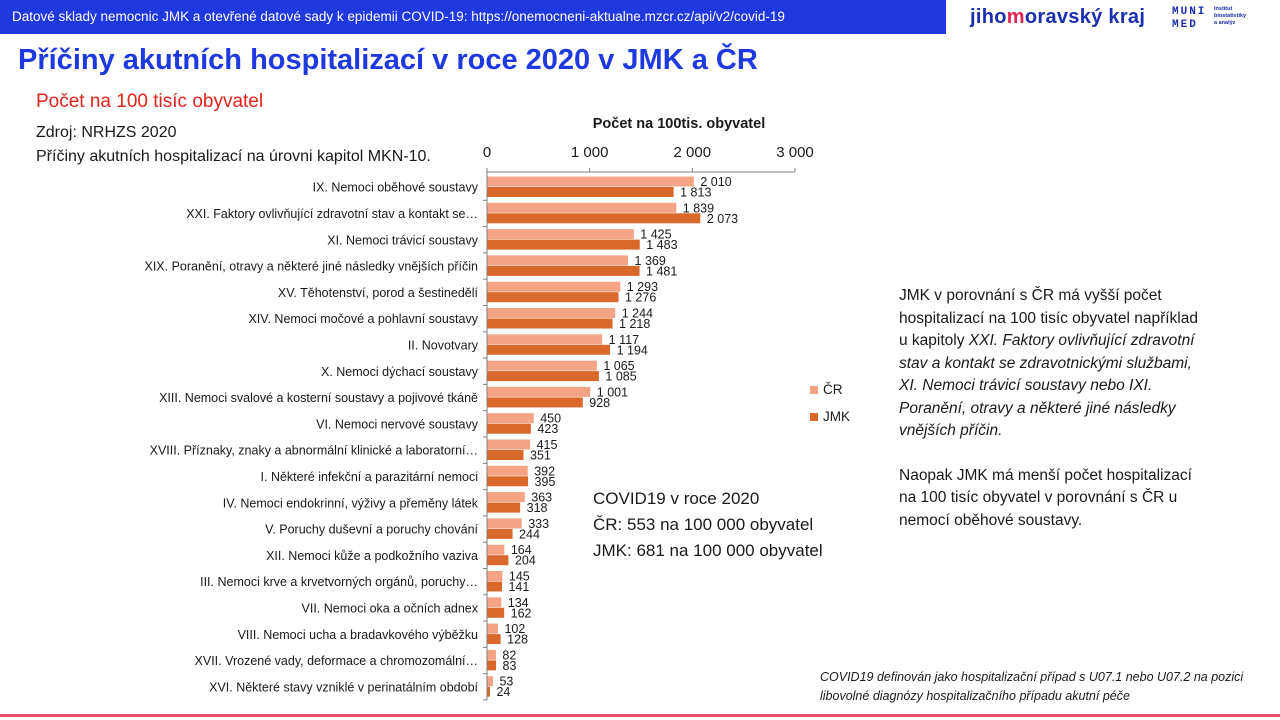 The width and height of the screenshot is (1280, 720). What do you see at coordinates (1058, 17) in the screenshot?
I see `jmk-logo: jihomoravský kraj` at bounding box center [1058, 17].